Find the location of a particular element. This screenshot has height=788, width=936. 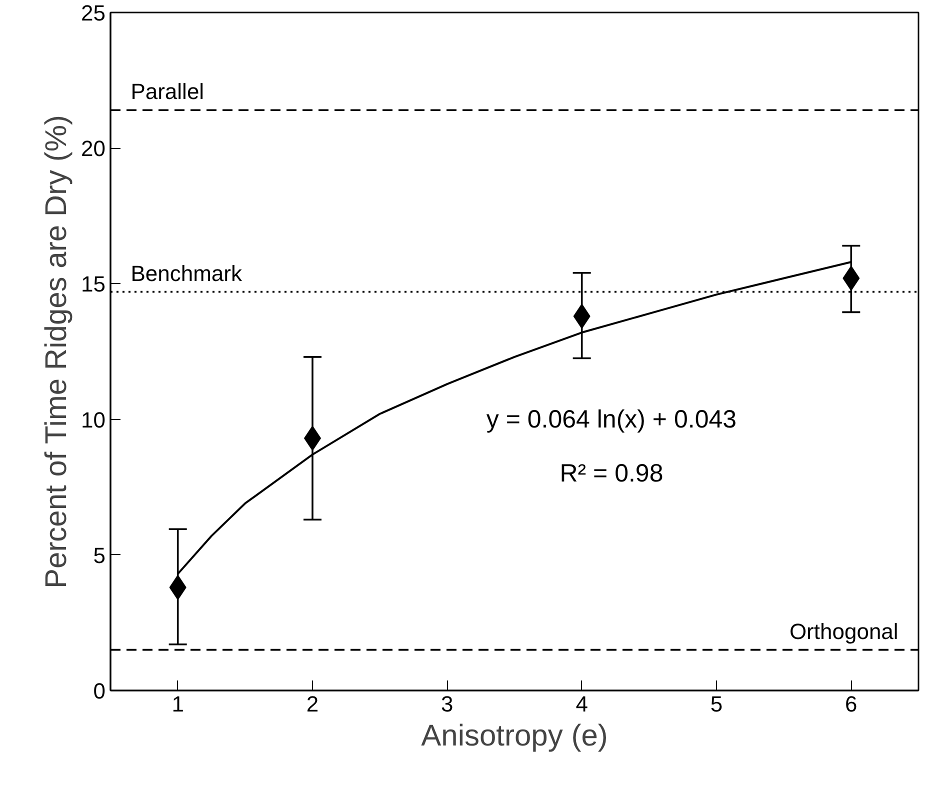

x-tick-label: 3 is located at coordinates (447, 704).